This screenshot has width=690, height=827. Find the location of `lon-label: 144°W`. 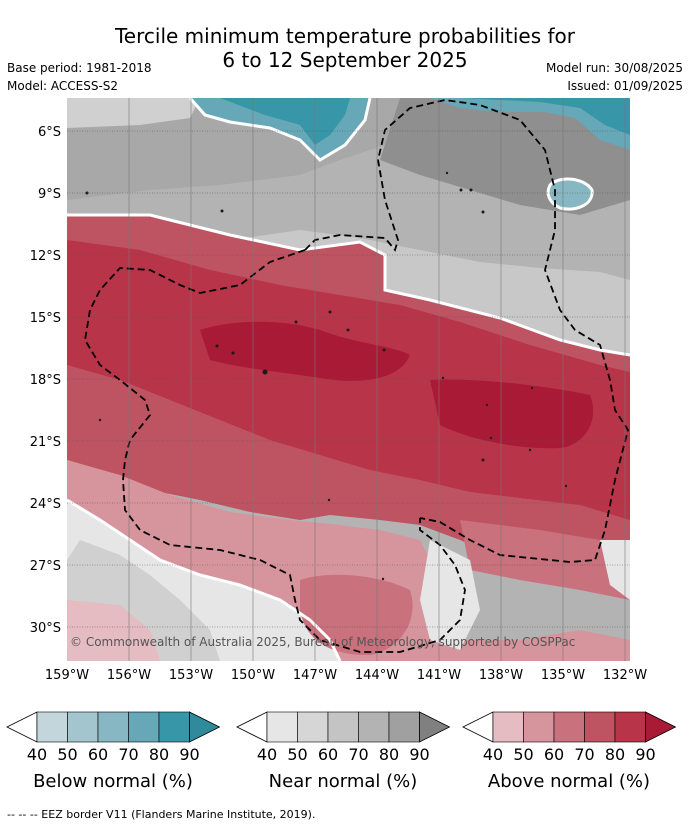

lon-label: 144°W is located at coordinates (377, 675).